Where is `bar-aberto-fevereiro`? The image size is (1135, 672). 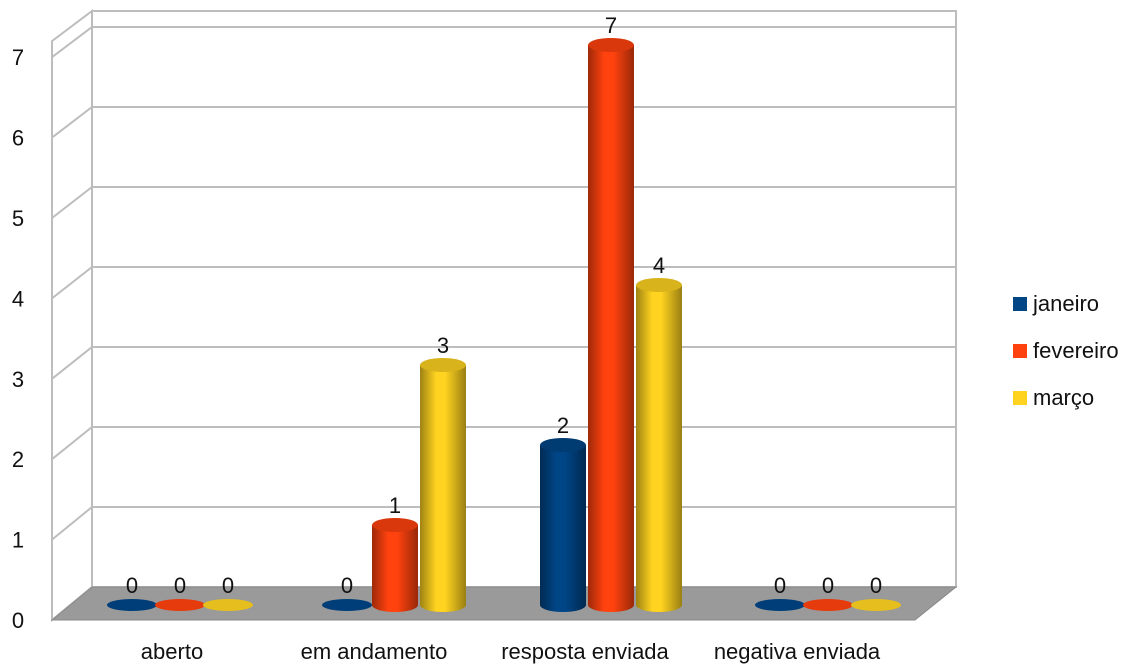 bar-aberto-fevereiro is located at coordinates (180, 605).